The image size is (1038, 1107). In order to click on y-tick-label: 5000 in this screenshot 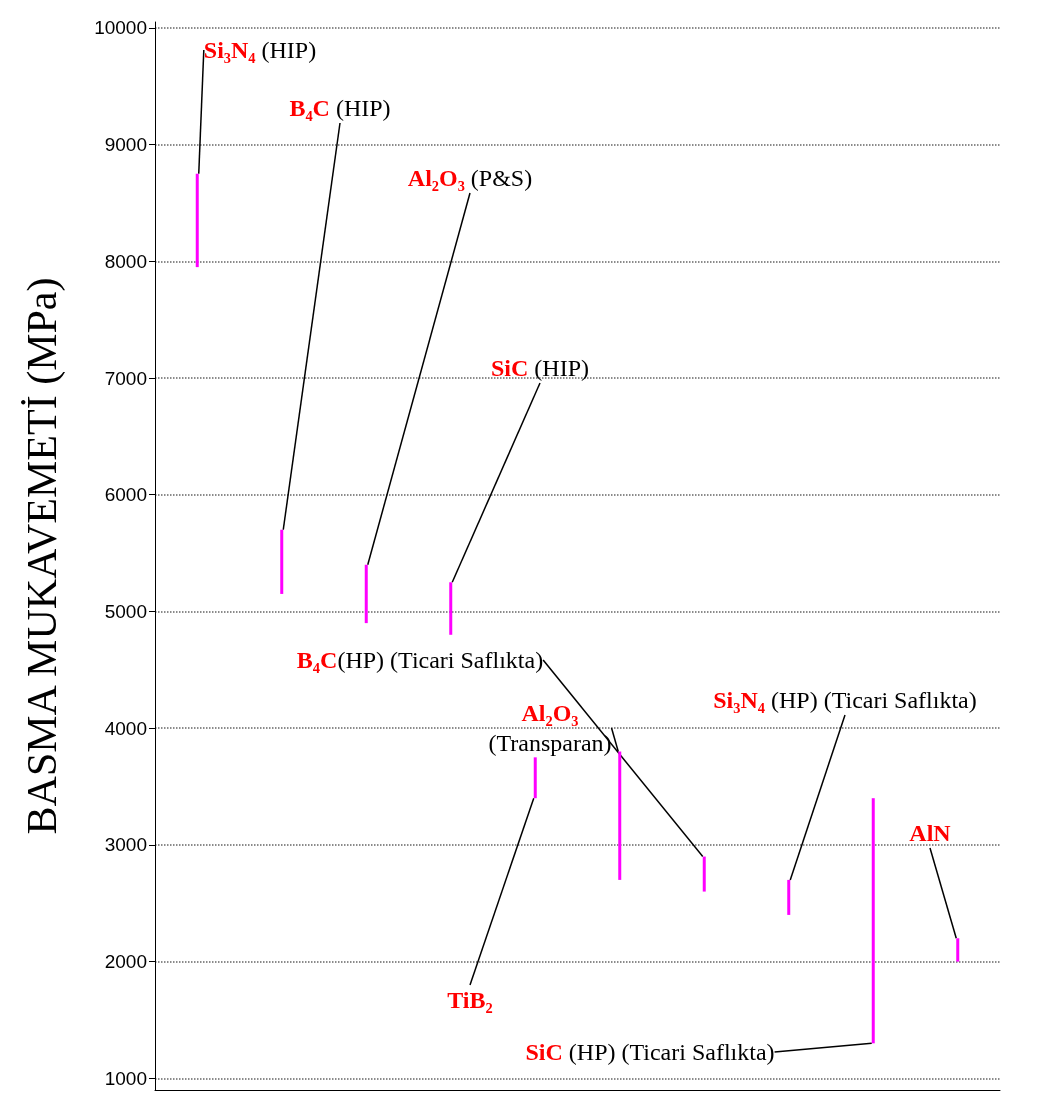, I will do `click(125, 611)`.